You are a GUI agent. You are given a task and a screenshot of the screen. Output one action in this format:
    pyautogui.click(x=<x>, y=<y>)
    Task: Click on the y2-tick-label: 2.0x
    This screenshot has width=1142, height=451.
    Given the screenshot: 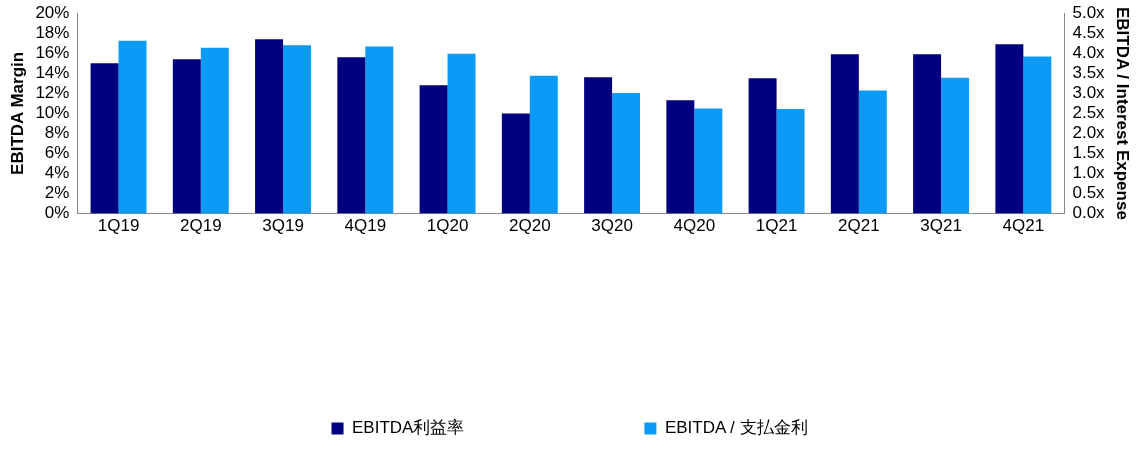 What is the action you would take?
    pyautogui.click(x=1089, y=133)
    